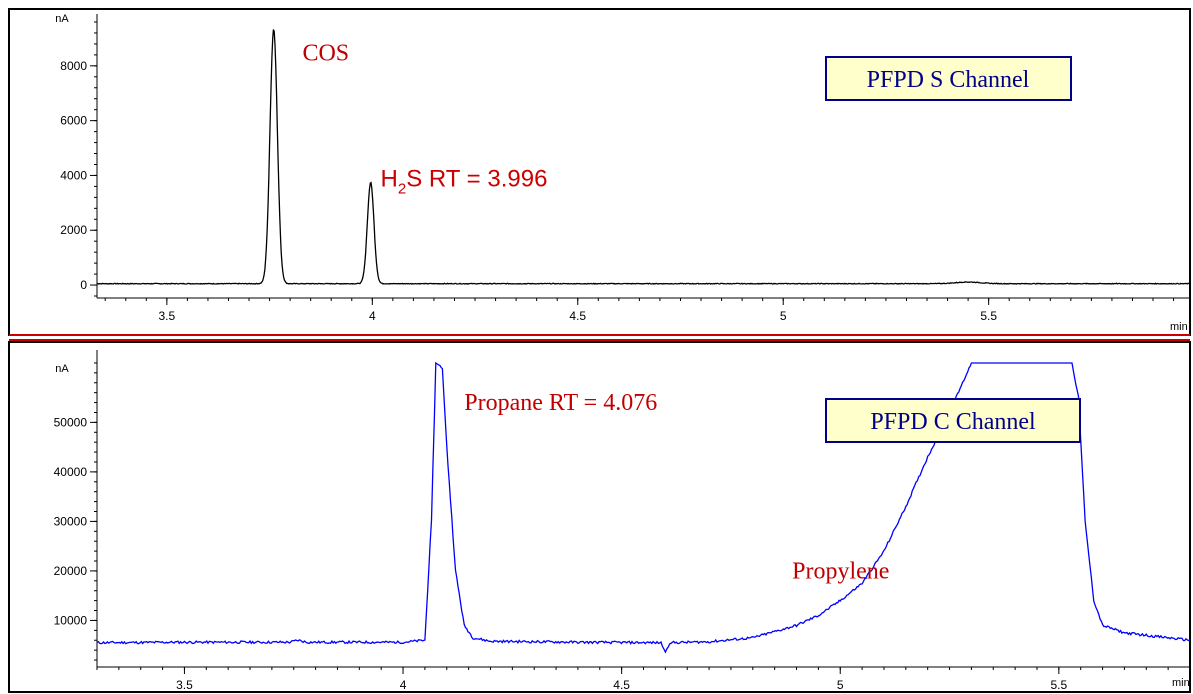 This screenshot has width=1193, height=694. I want to click on s-channel-y-tick-label: 8000, so click(73, 66).